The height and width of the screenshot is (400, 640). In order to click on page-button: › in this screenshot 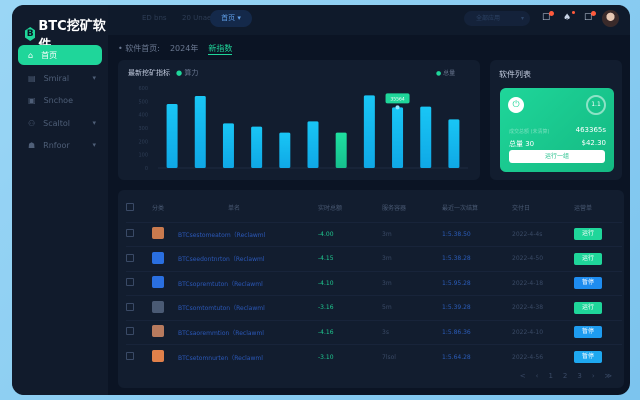, I will do `click(593, 376)`.